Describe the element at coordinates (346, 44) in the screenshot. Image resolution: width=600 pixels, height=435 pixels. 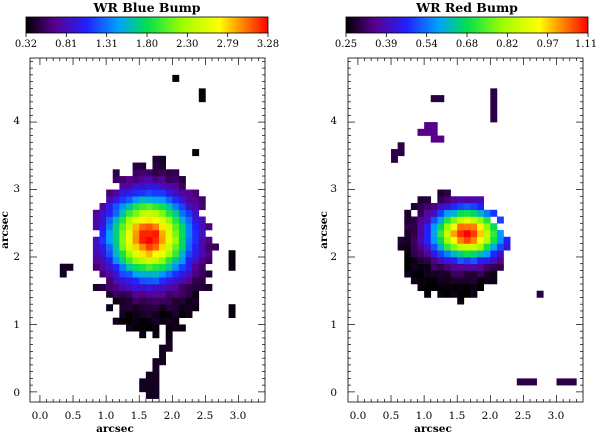
I see `colorbar-tick-label: 0.25` at that location.